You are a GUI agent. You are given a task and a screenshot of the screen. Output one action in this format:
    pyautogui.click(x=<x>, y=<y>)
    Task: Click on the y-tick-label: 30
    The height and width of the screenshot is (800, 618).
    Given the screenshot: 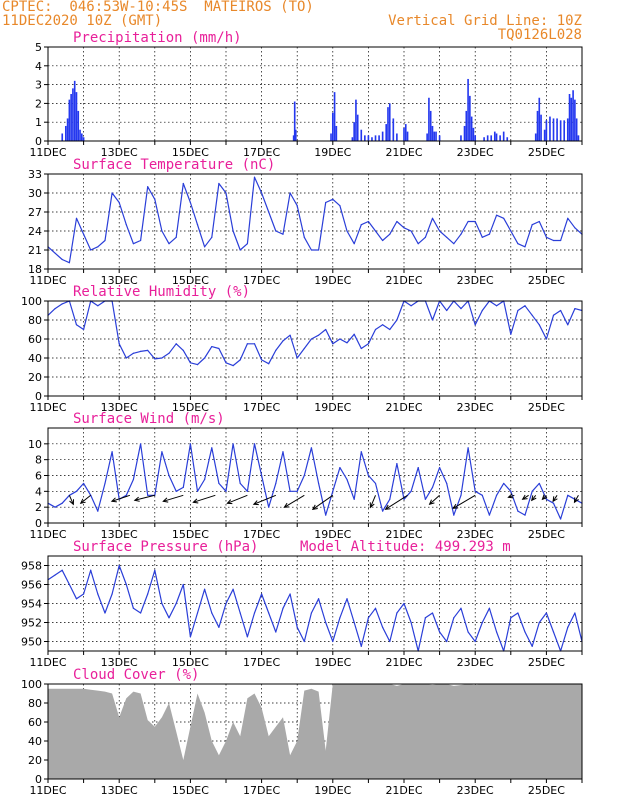 What is the action you would take?
    pyautogui.click(x=35, y=193)
    